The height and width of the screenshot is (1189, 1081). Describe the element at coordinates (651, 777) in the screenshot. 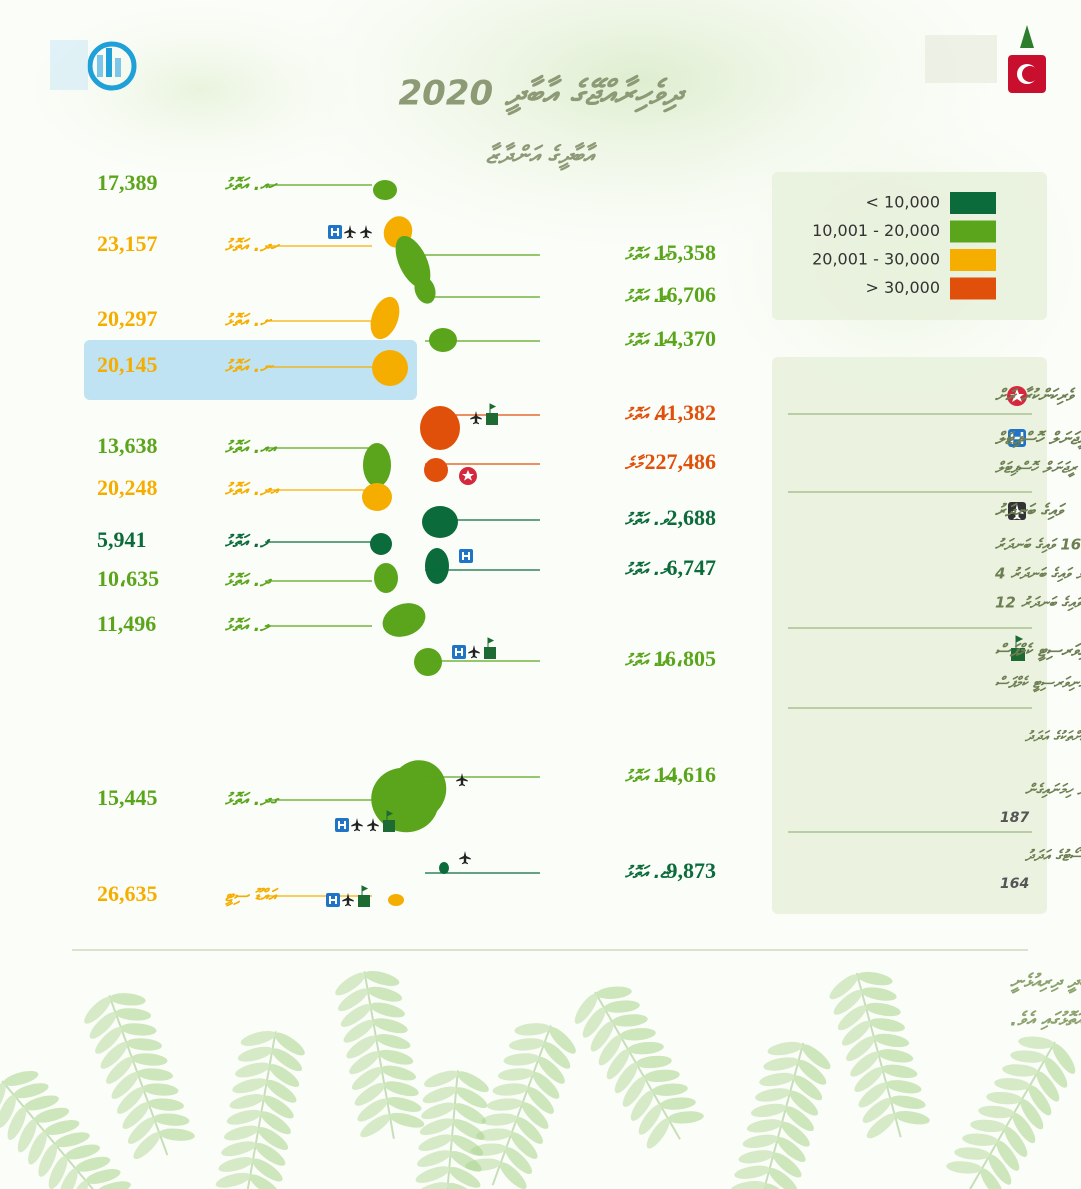

I see `atoll-name: ގއ. އަތޮޅު` at that location.